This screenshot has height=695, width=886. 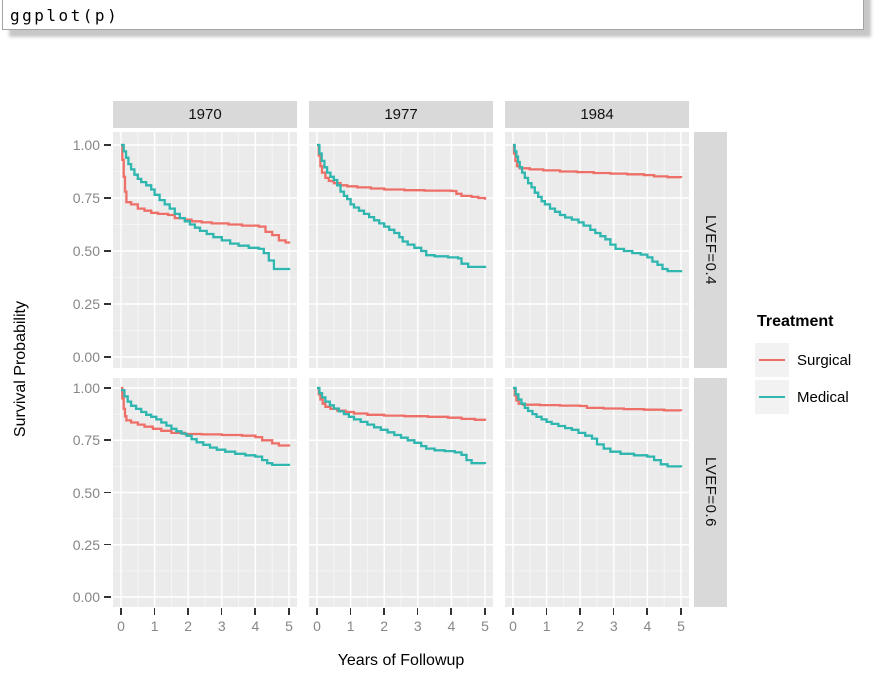 I want to click on facet-row-strip-LVEF=0.4: LVEF=0.4, so click(x=710, y=250).